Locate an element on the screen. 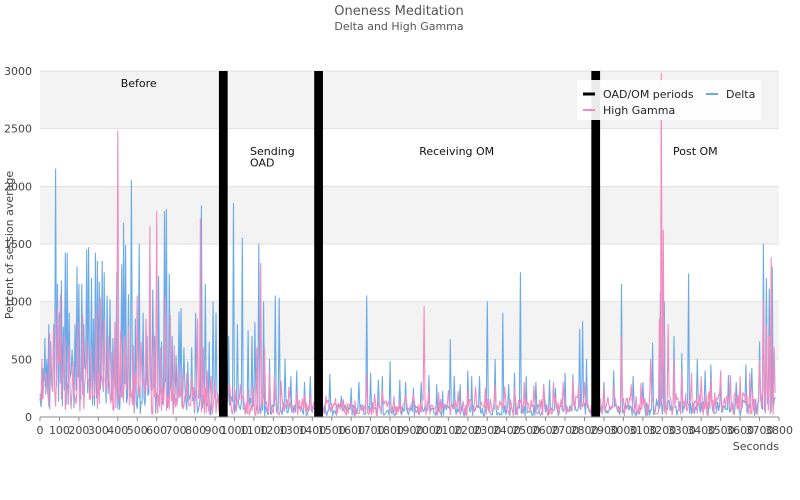 This screenshot has height=500, width=800. x-tick-label: 3200 is located at coordinates (662, 430).